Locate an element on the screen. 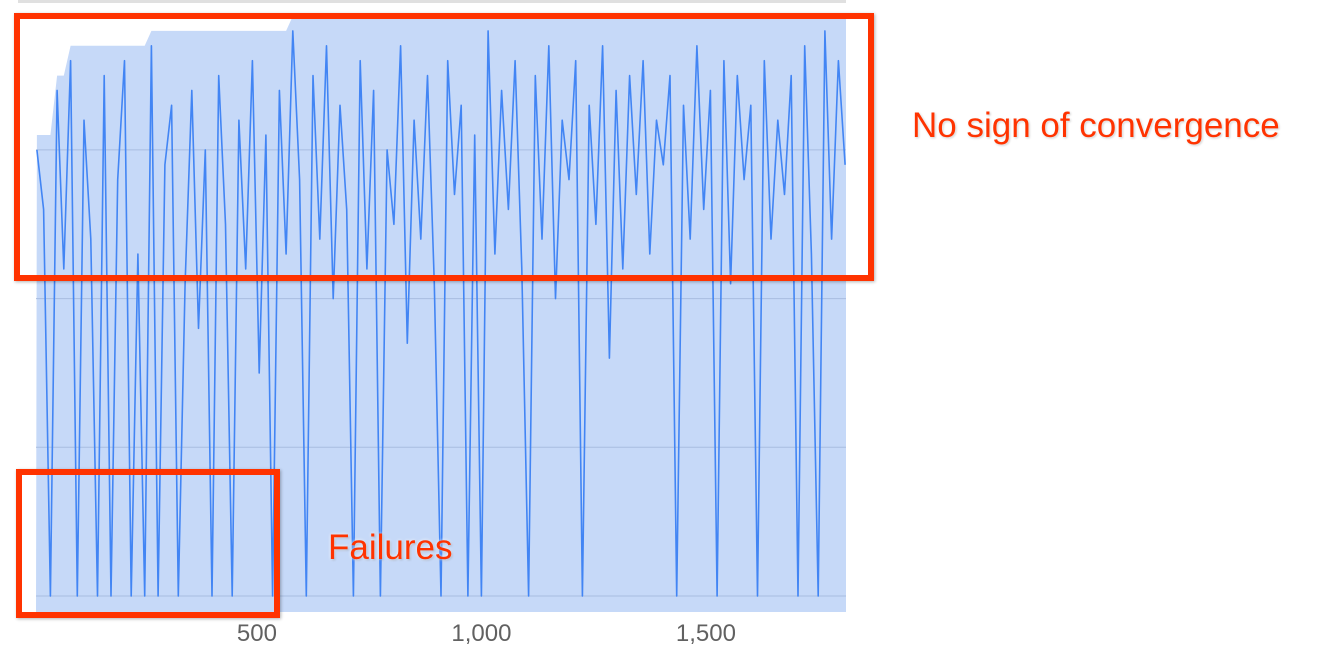 The width and height of the screenshot is (1335, 662). convergence-annotation: No sign of convergence is located at coordinates (1096, 125).